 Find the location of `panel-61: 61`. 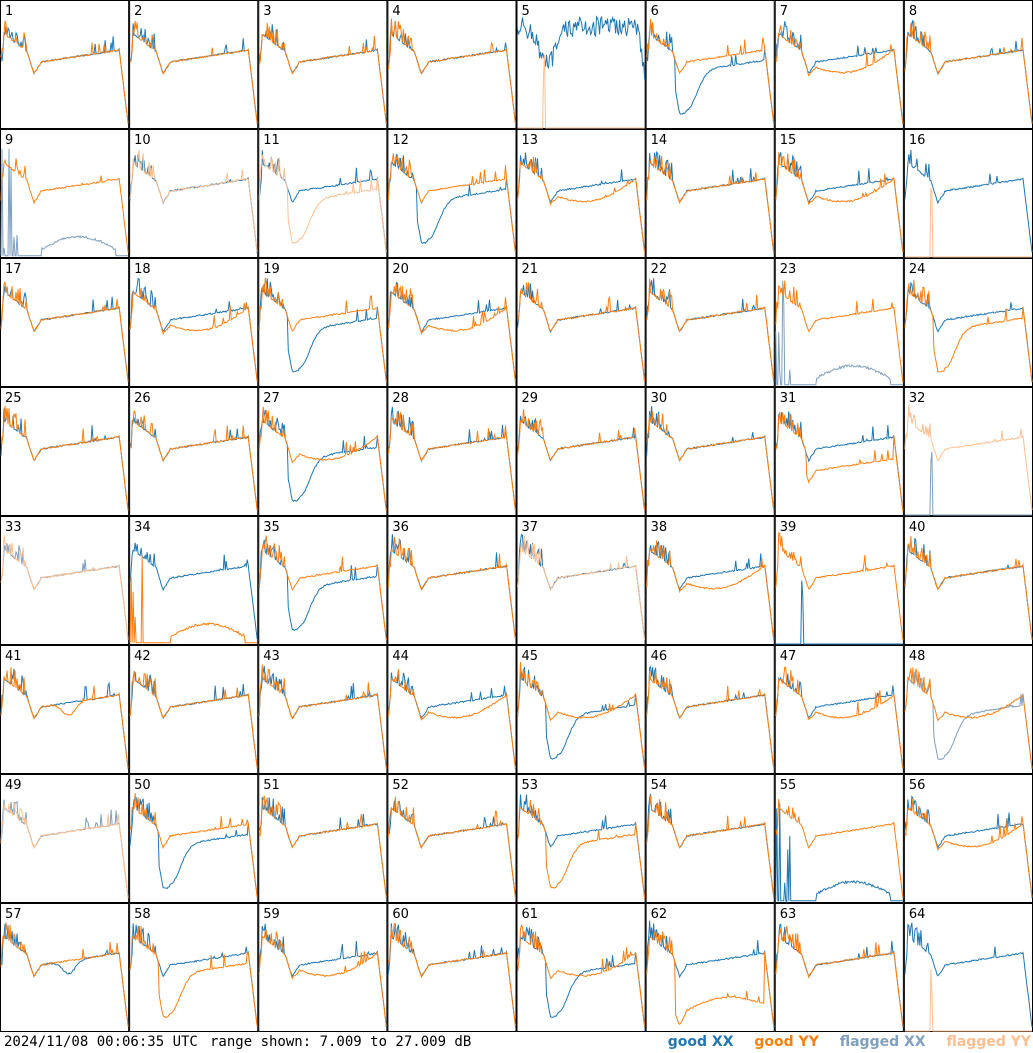

panel-61: 61 is located at coordinates (581, 967).